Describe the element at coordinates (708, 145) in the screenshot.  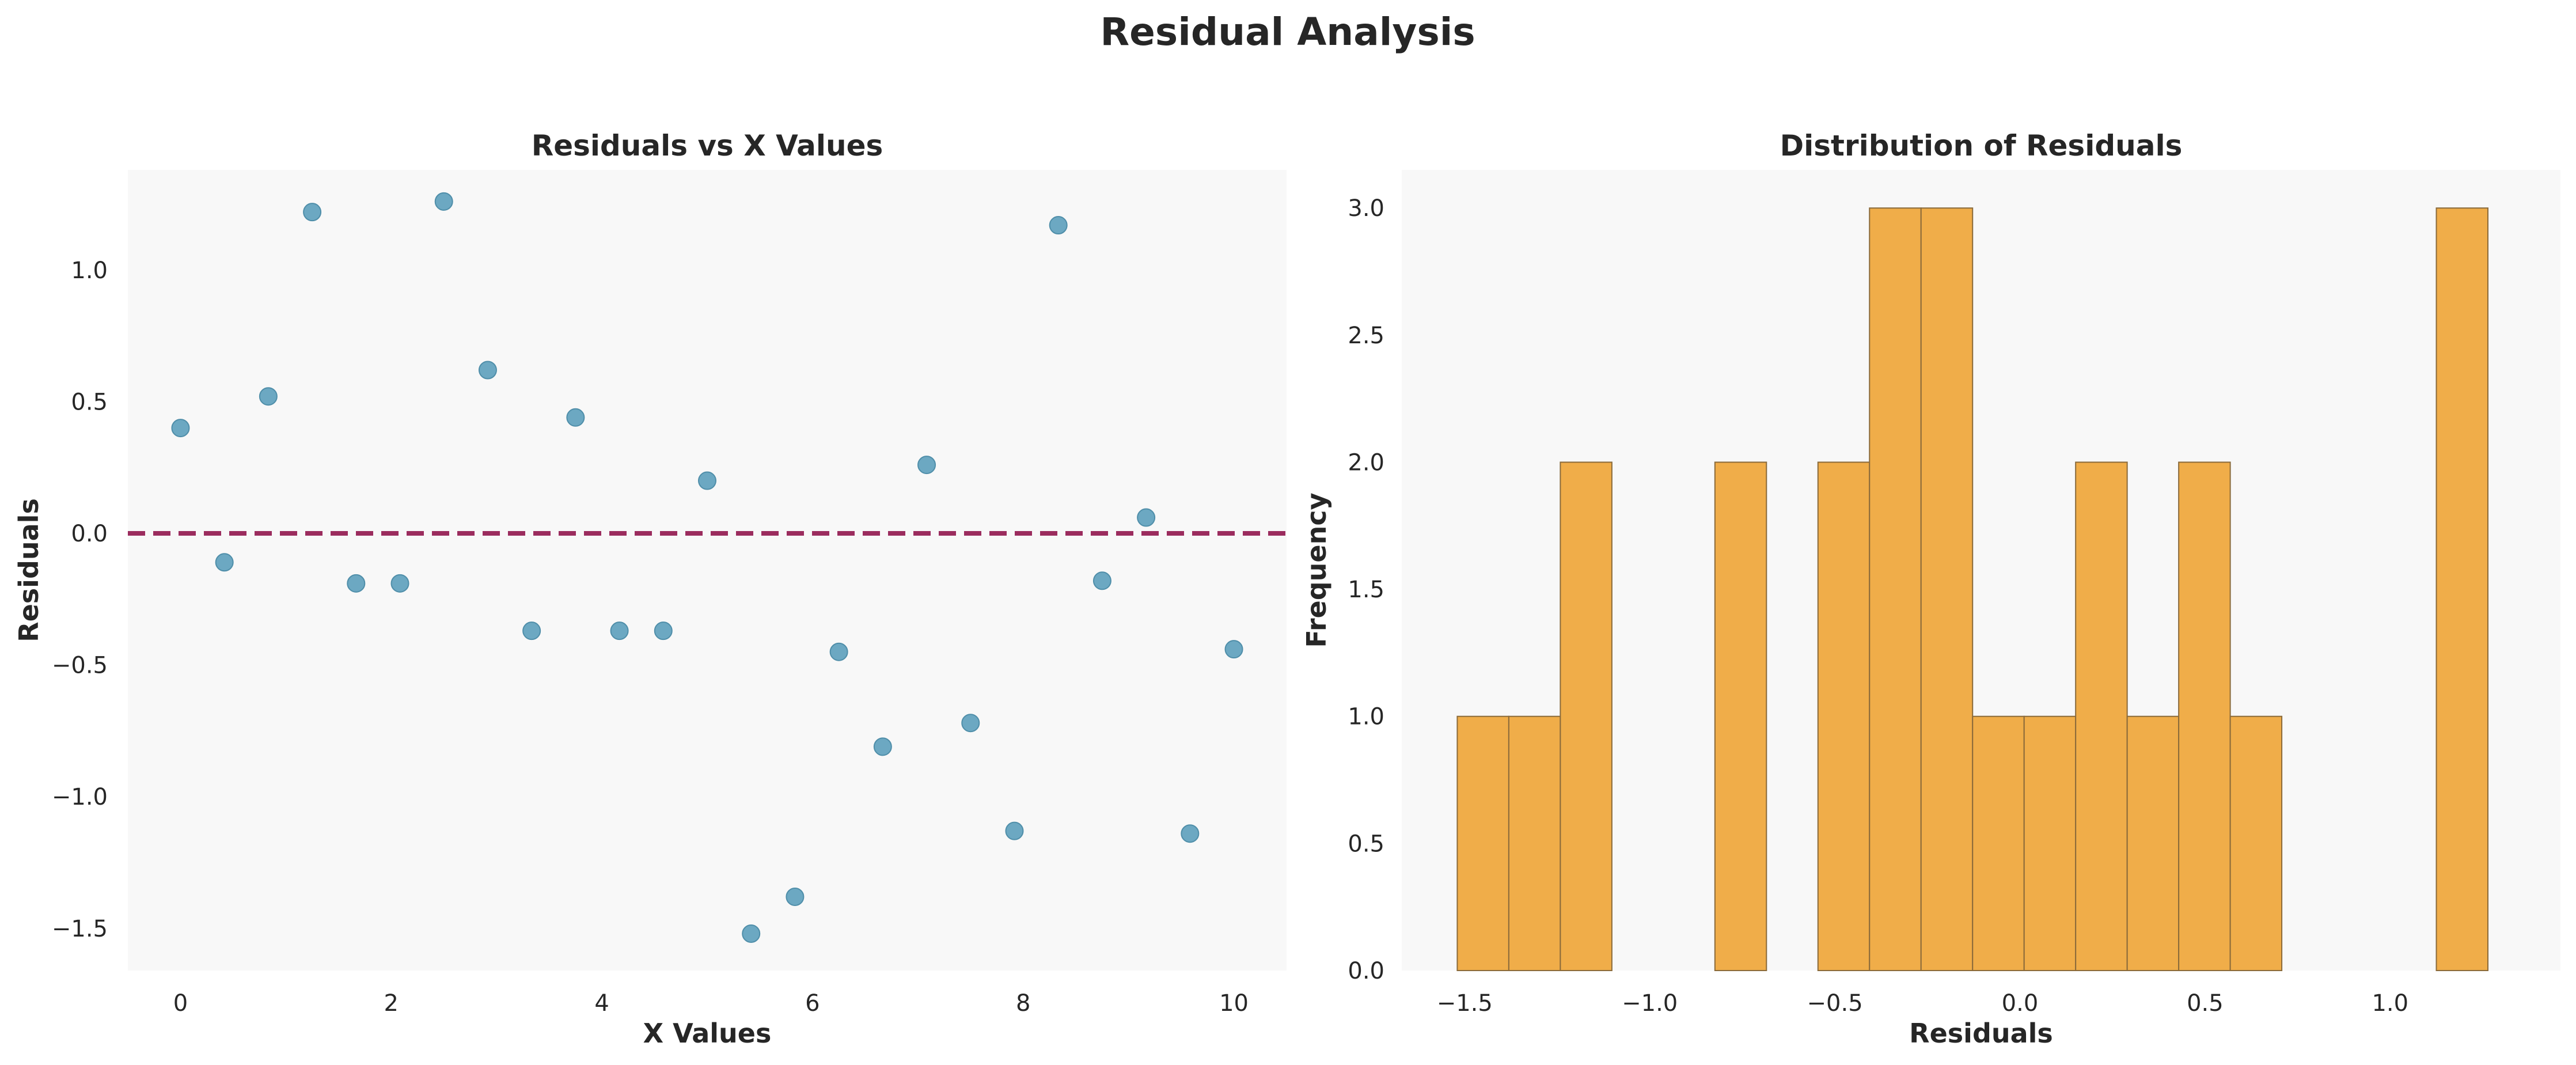
I see `scatter-title: Residuals vs X Values` at that location.